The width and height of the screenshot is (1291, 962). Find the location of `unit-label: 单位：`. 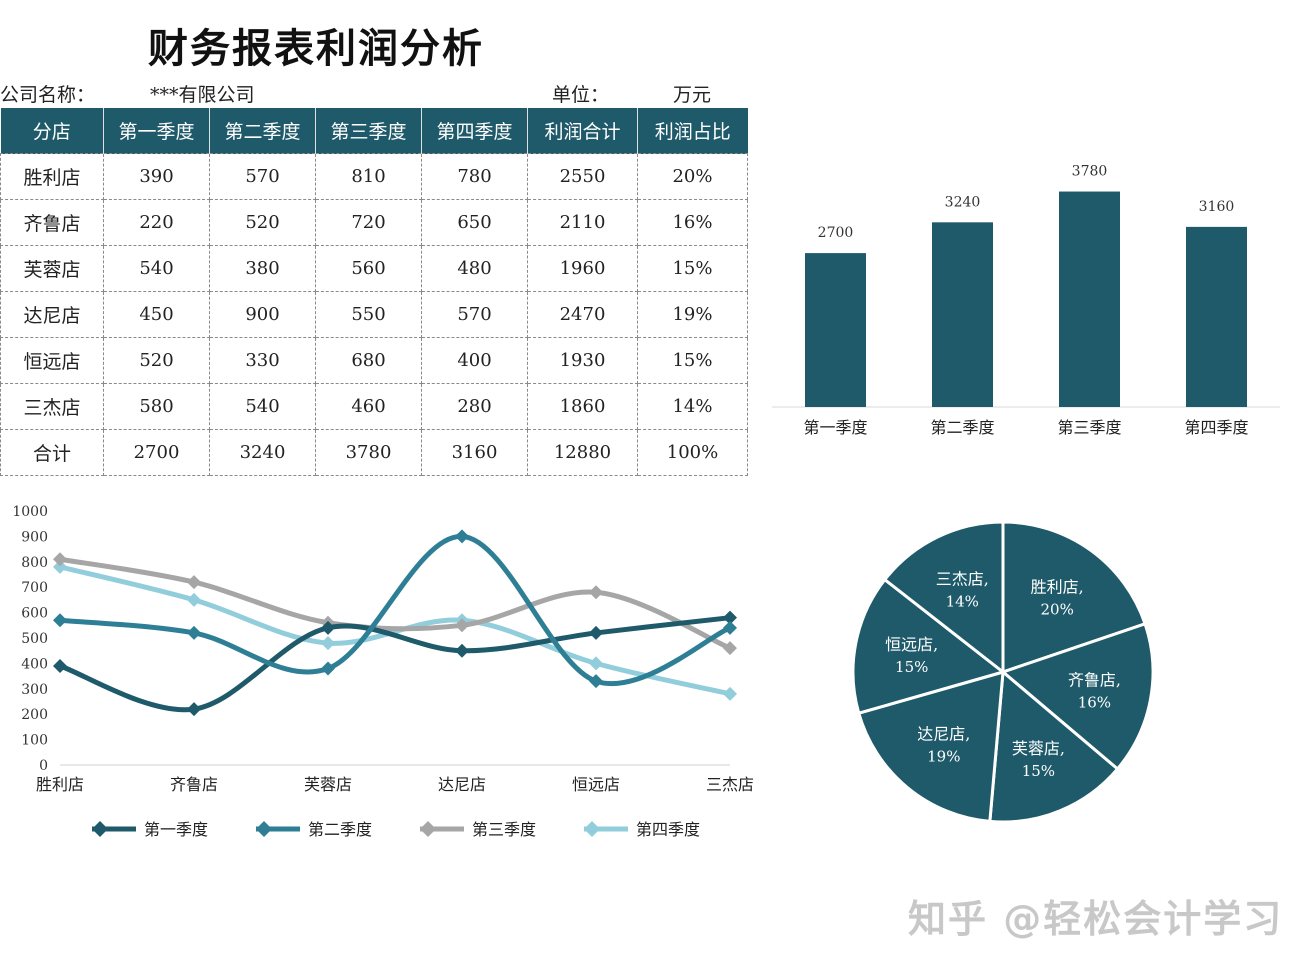

unit-label: 单位： is located at coordinates (581, 95).